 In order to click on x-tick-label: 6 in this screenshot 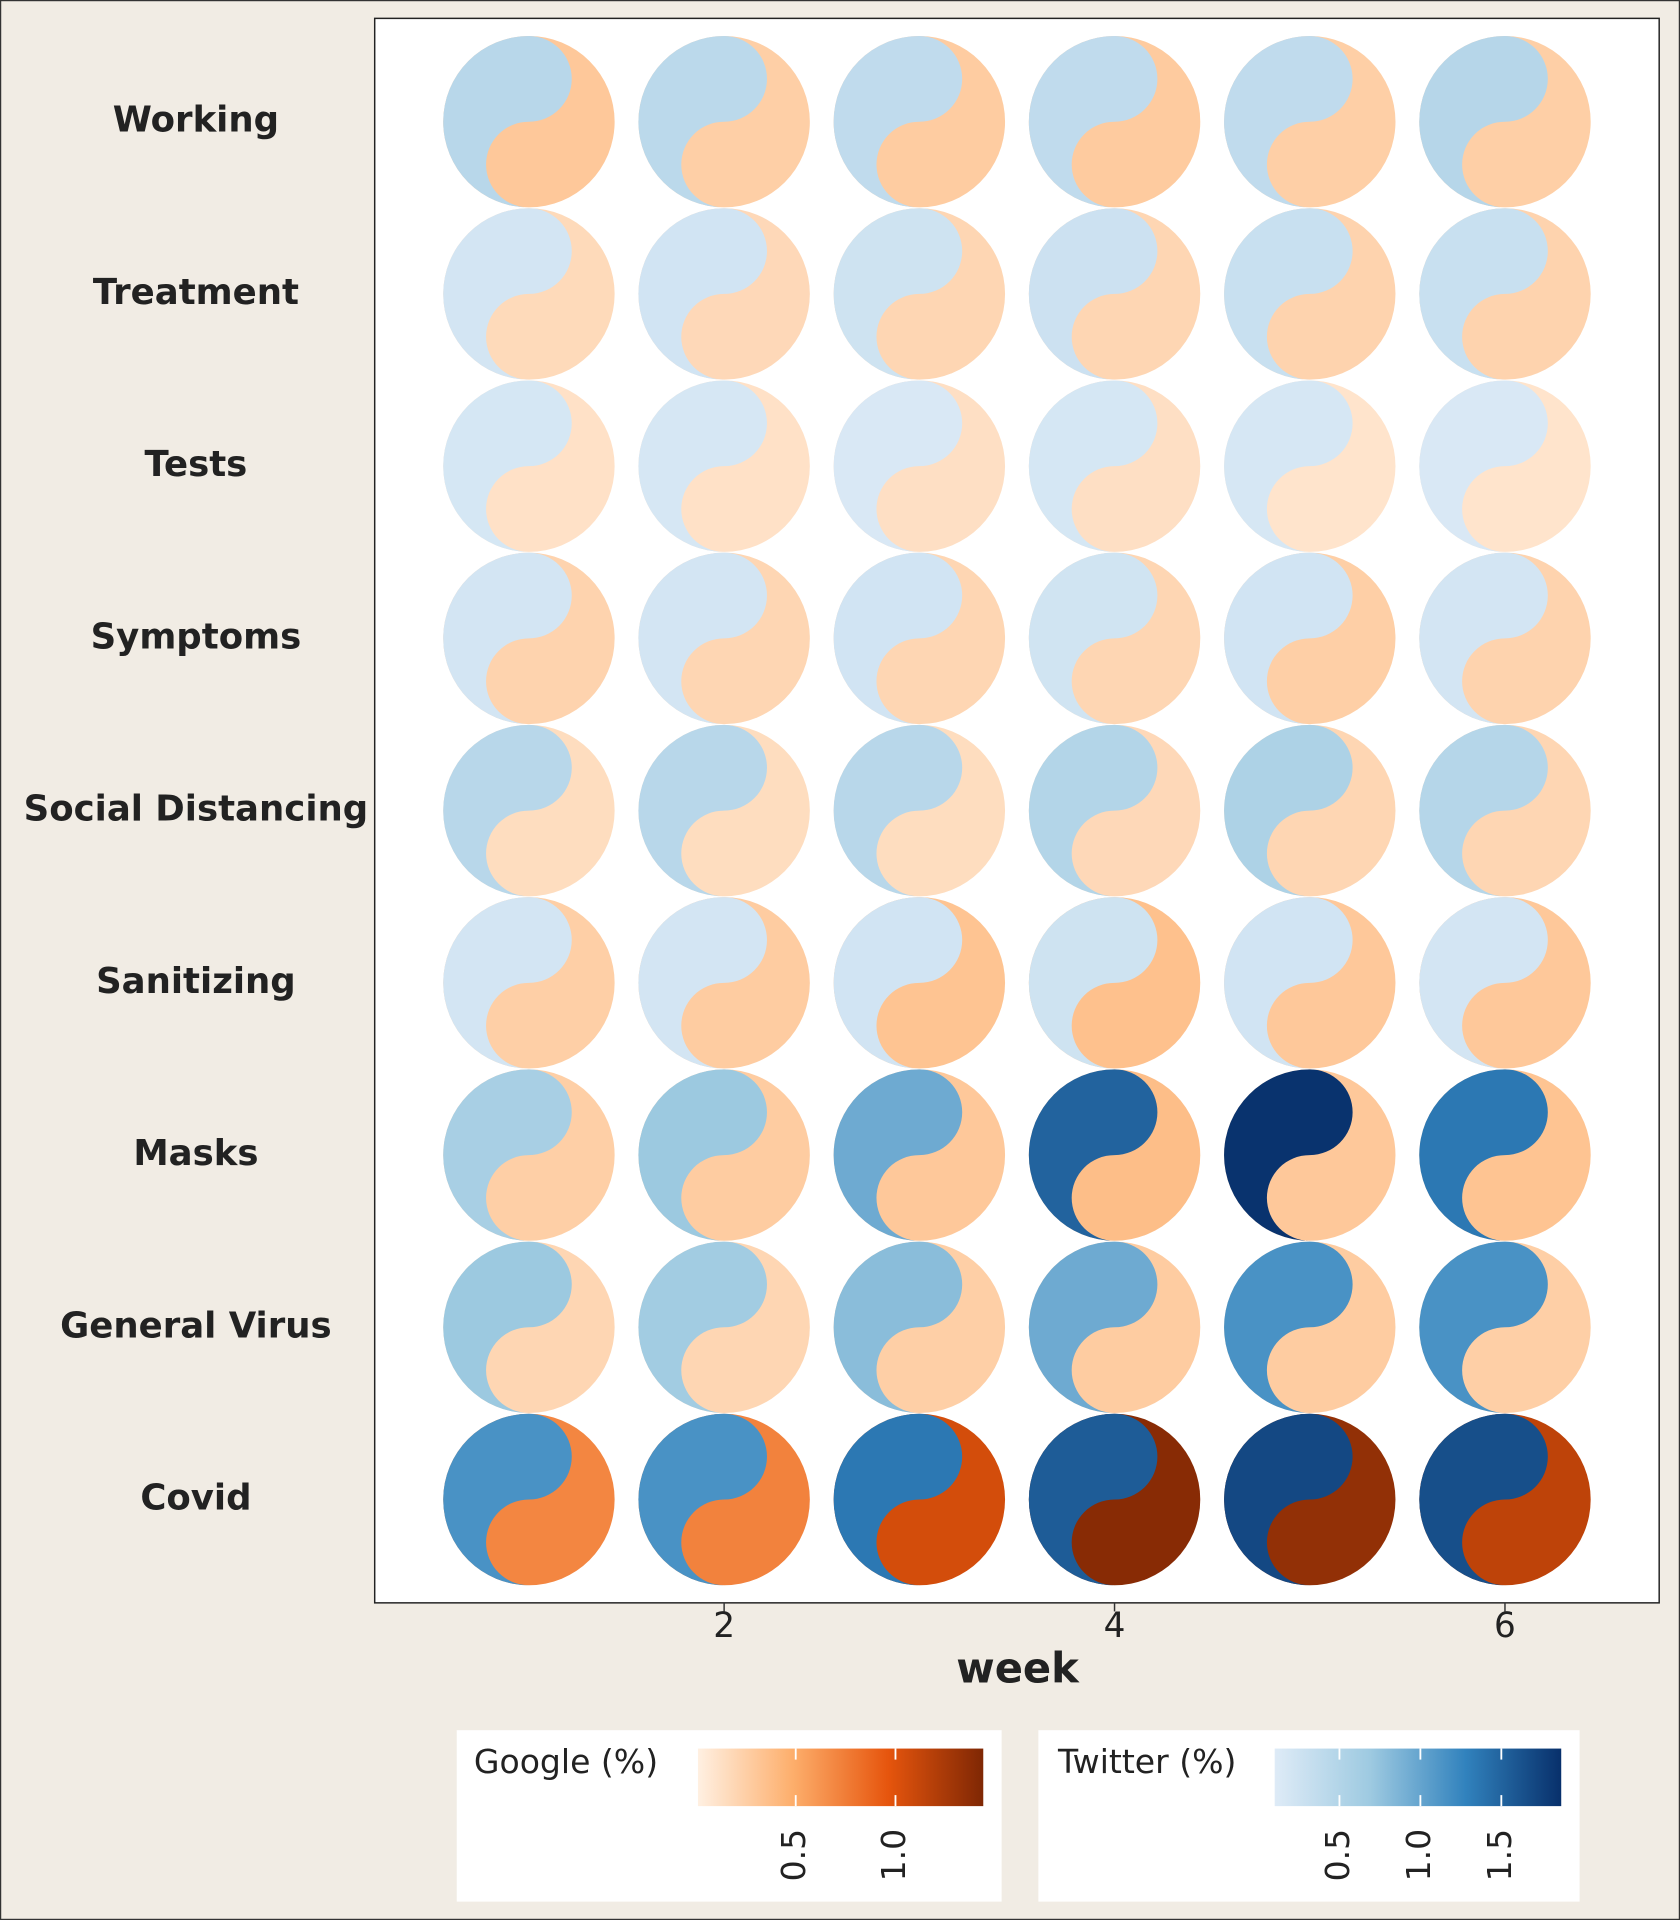, I will do `click(1505, 1626)`.